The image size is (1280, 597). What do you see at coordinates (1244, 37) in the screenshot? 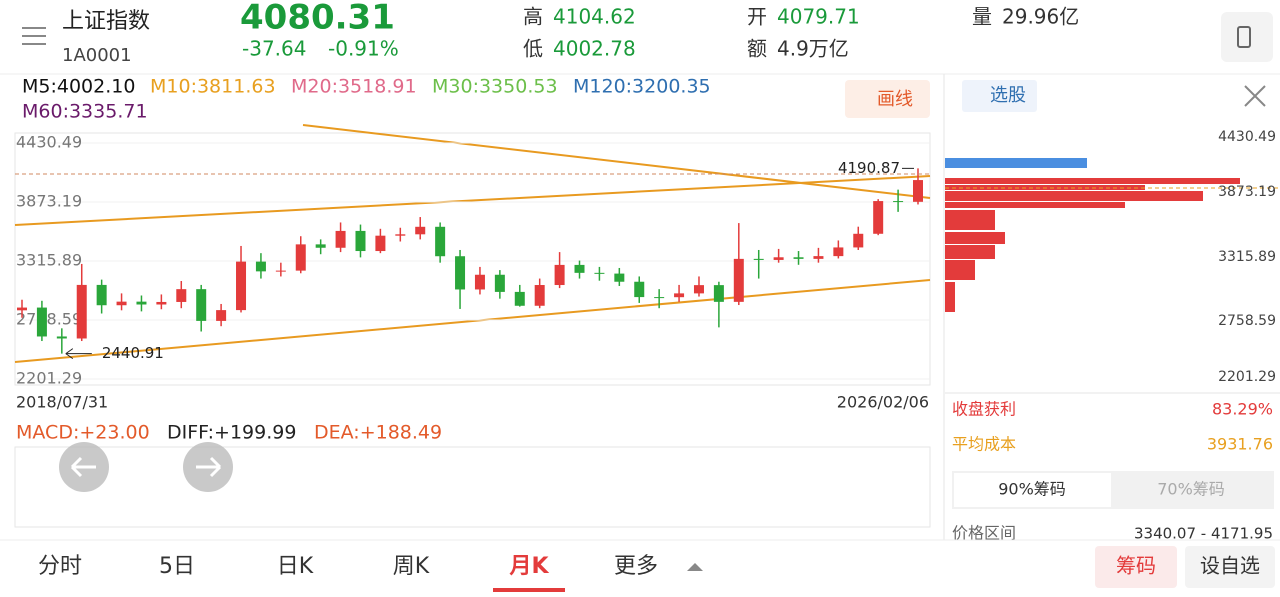
I see `device-icon` at bounding box center [1244, 37].